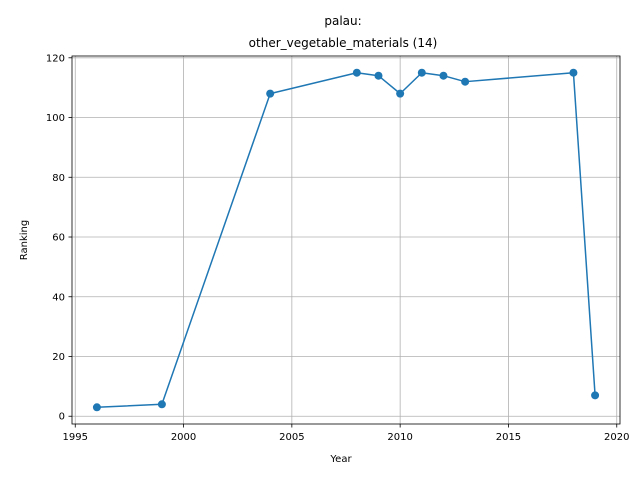  Describe the element at coordinates (24, 240) in the screenshot. I see `y-axis-label: Ranking` at that location.